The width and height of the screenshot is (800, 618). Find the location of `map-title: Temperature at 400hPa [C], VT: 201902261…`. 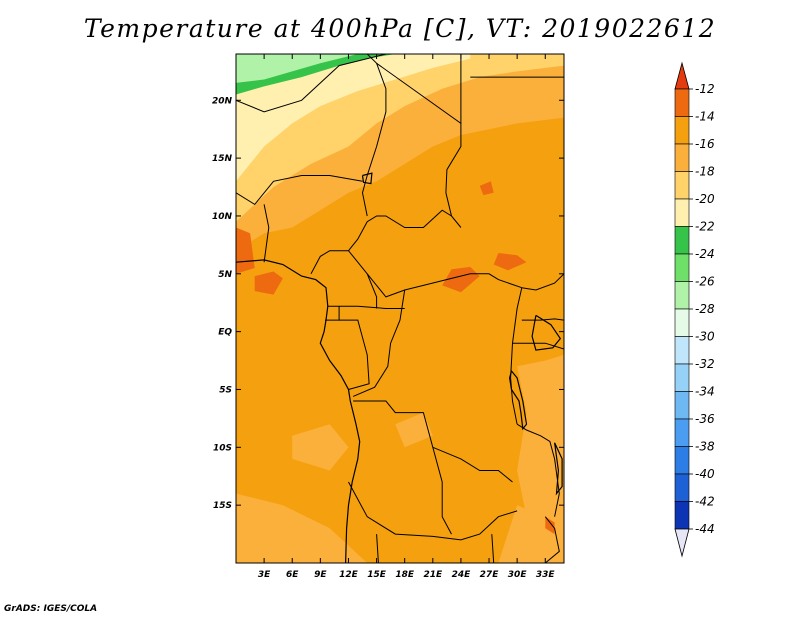

map-title: Temperature at 400hPa [C], VT: 201902261… is located at coordinates (400, 28).